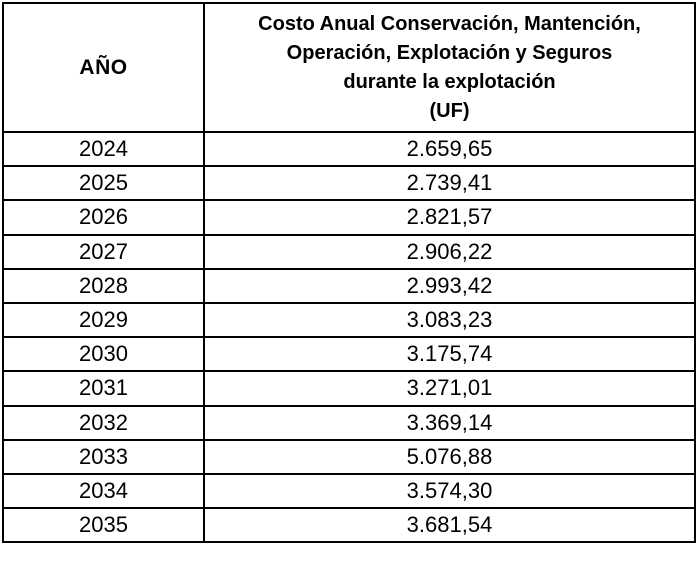 The height and width of the screenshot is (574, 700). I want to click on cost-cell: 3.681,54, so click(449, 525).